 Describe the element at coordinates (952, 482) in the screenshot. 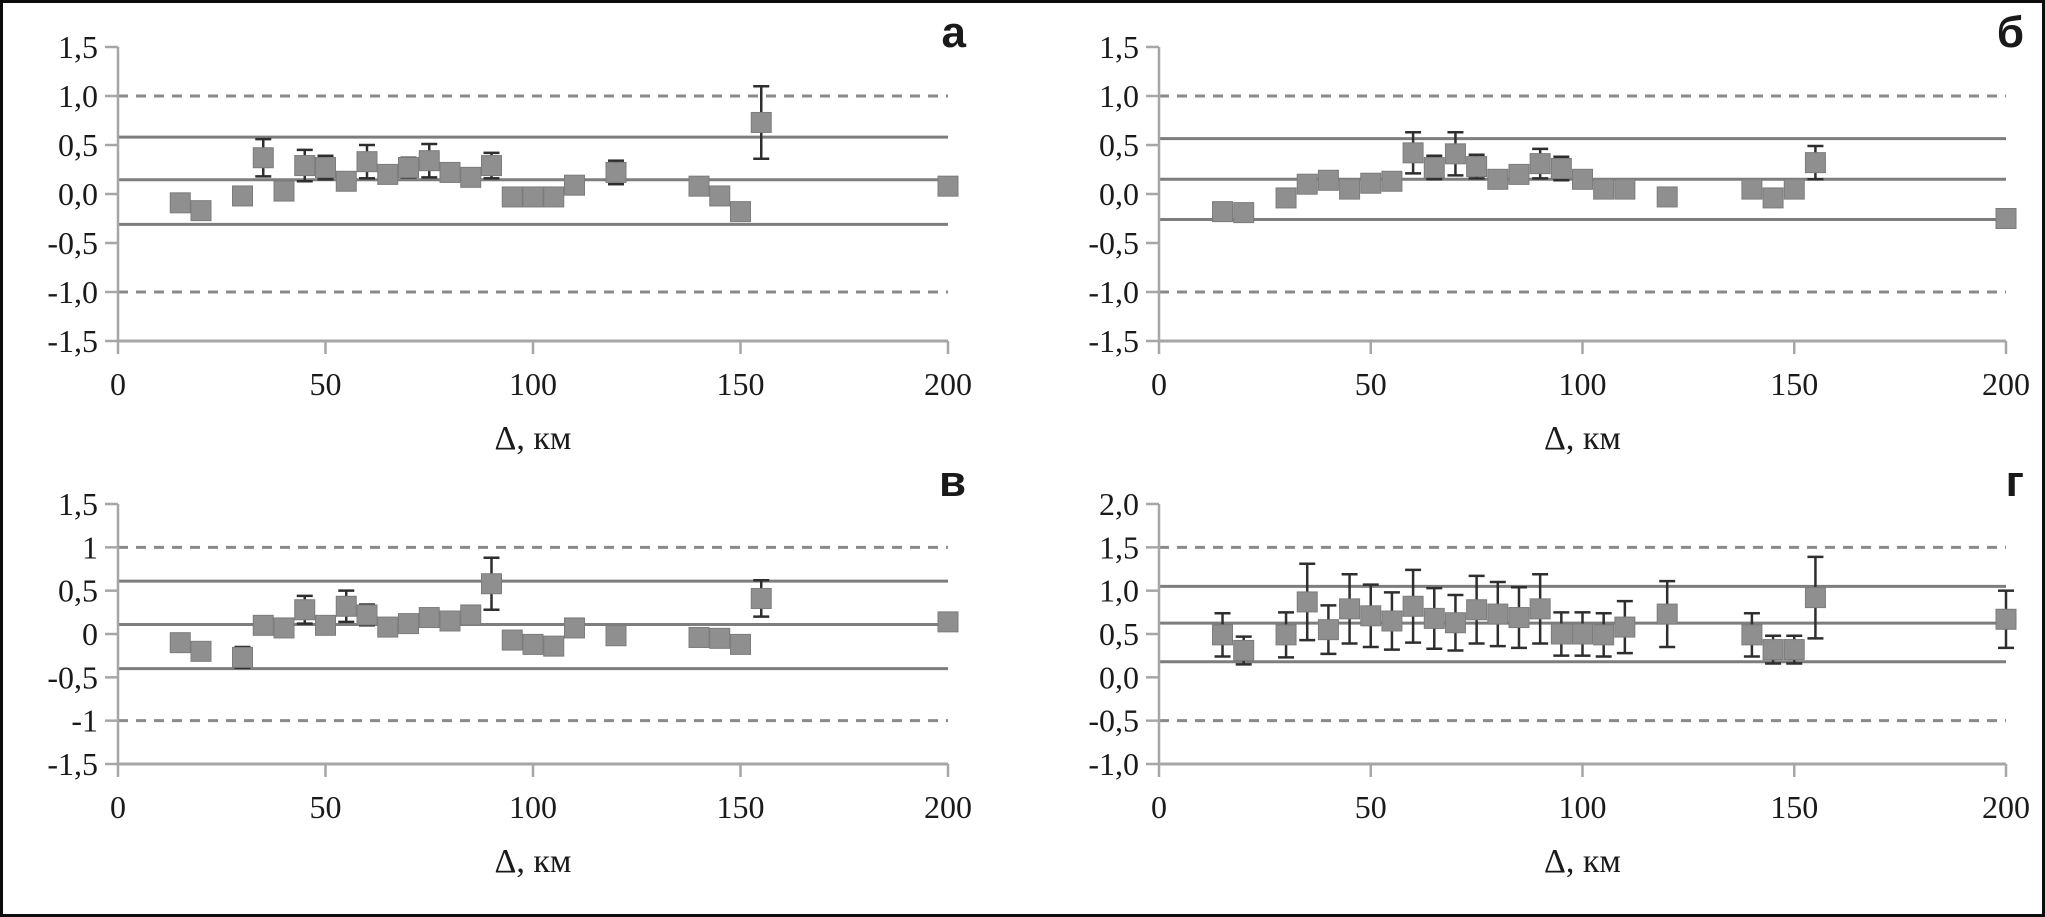

I see `panel-letter: в` at that location.